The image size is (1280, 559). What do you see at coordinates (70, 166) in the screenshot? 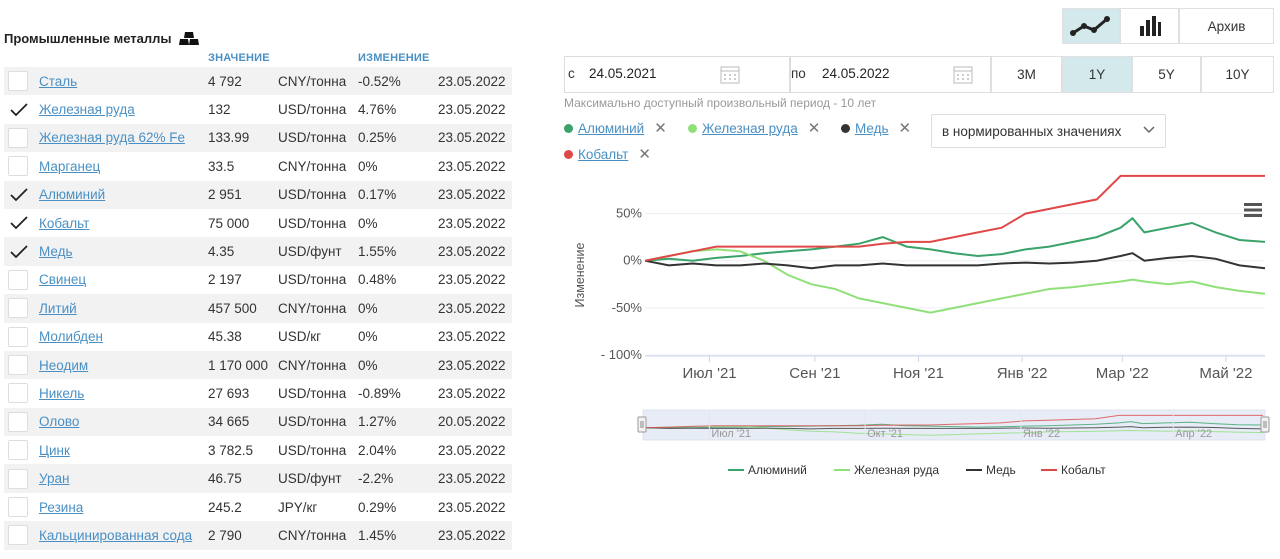
I see `row-name-link: Марганец` at bounding box center [70, 166].